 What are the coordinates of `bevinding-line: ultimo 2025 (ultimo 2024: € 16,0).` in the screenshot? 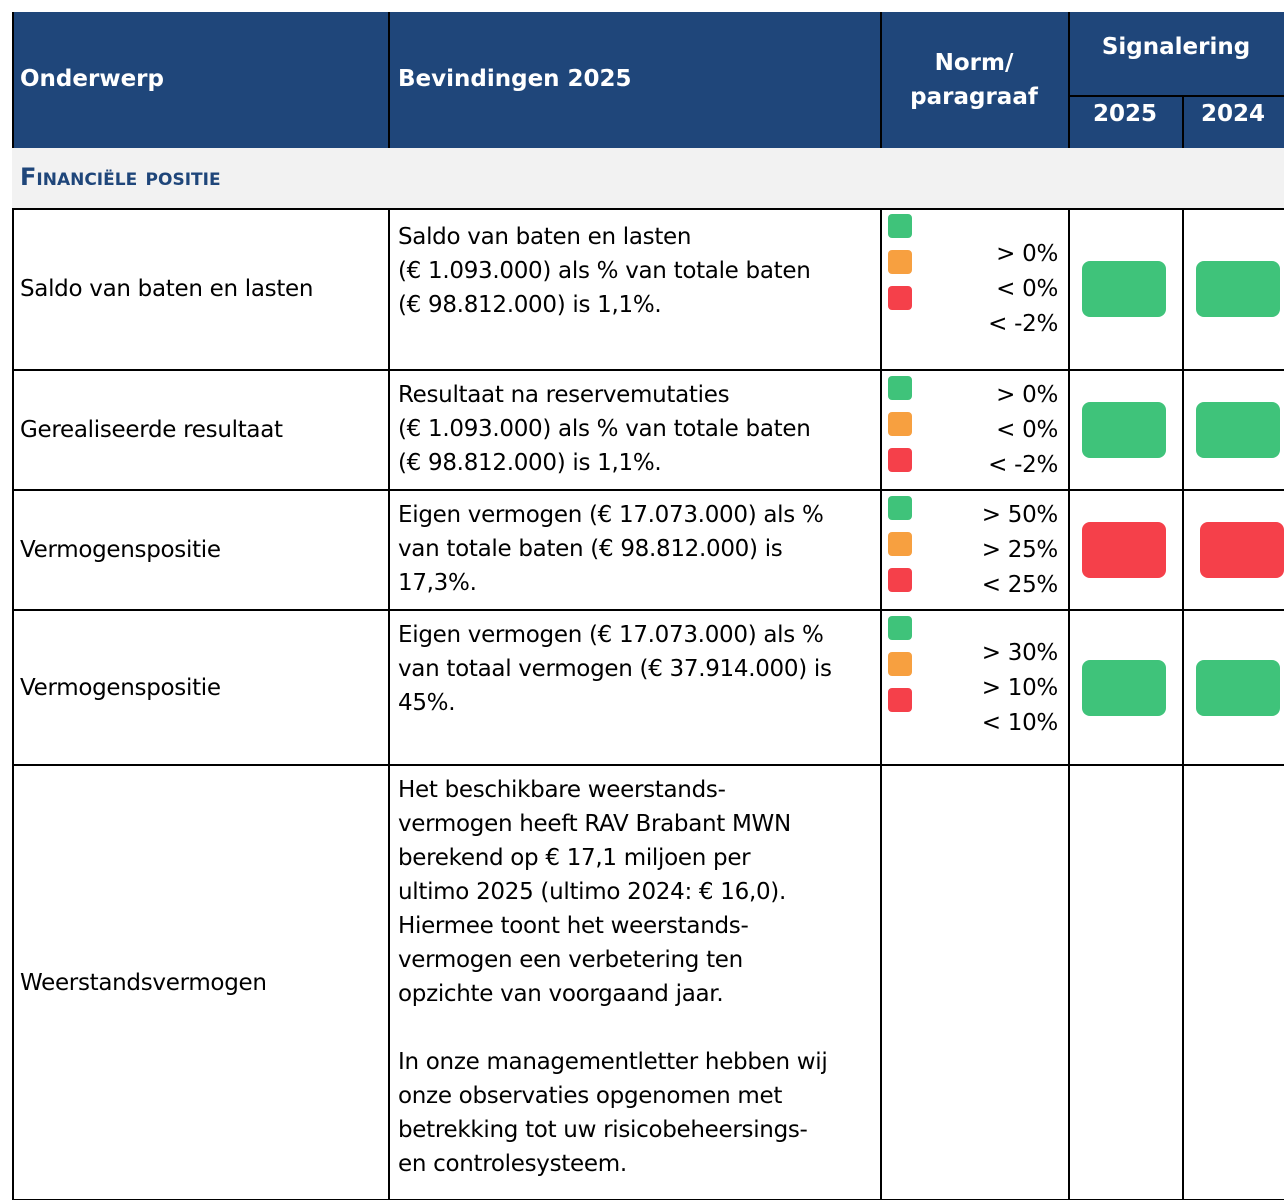 It's located at (592, 892).